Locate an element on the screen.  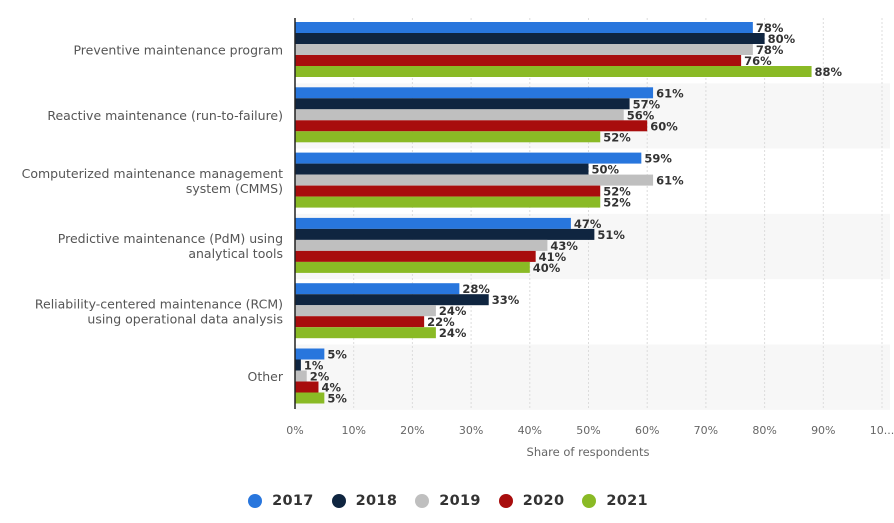
data-label: 88% is located at coordinates (829, 72).